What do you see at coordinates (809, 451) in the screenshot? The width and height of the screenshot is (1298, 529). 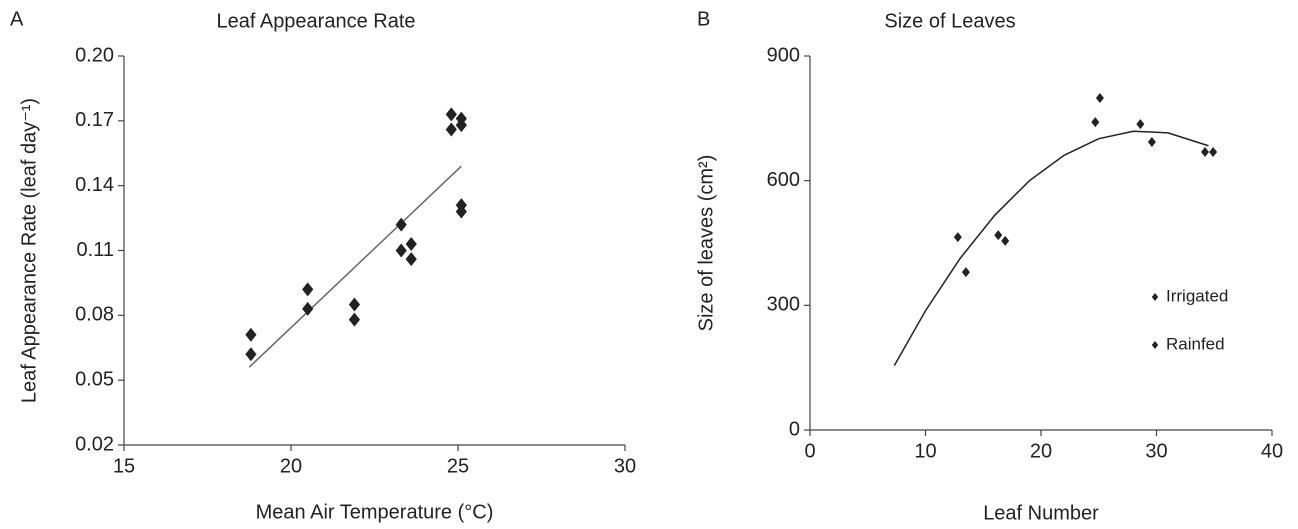 I see `x-tick-label: 0` at bounding box center [809, 451].